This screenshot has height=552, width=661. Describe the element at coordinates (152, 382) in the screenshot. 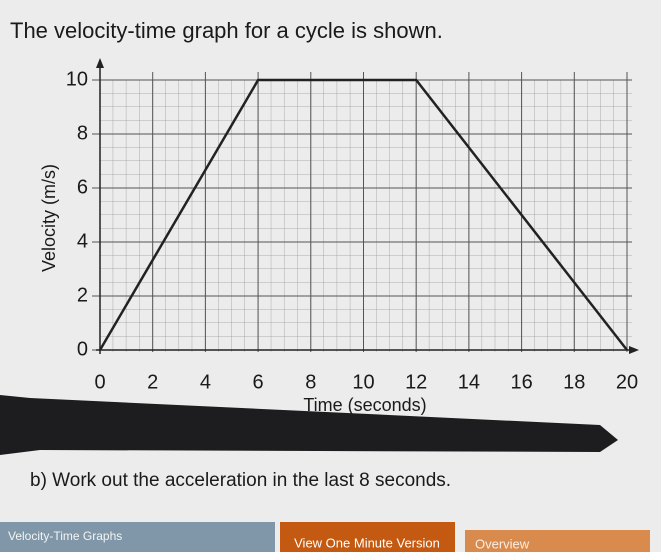

I see `x-tick-label: 2` at that location.